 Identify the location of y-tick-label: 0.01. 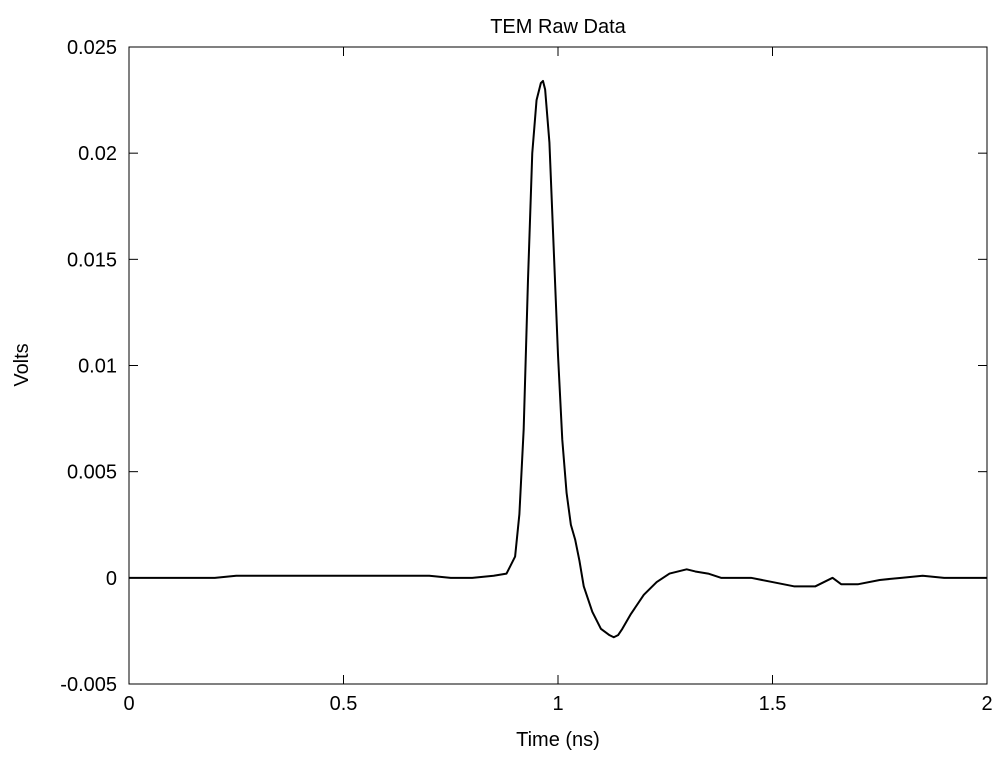
(97, 367).